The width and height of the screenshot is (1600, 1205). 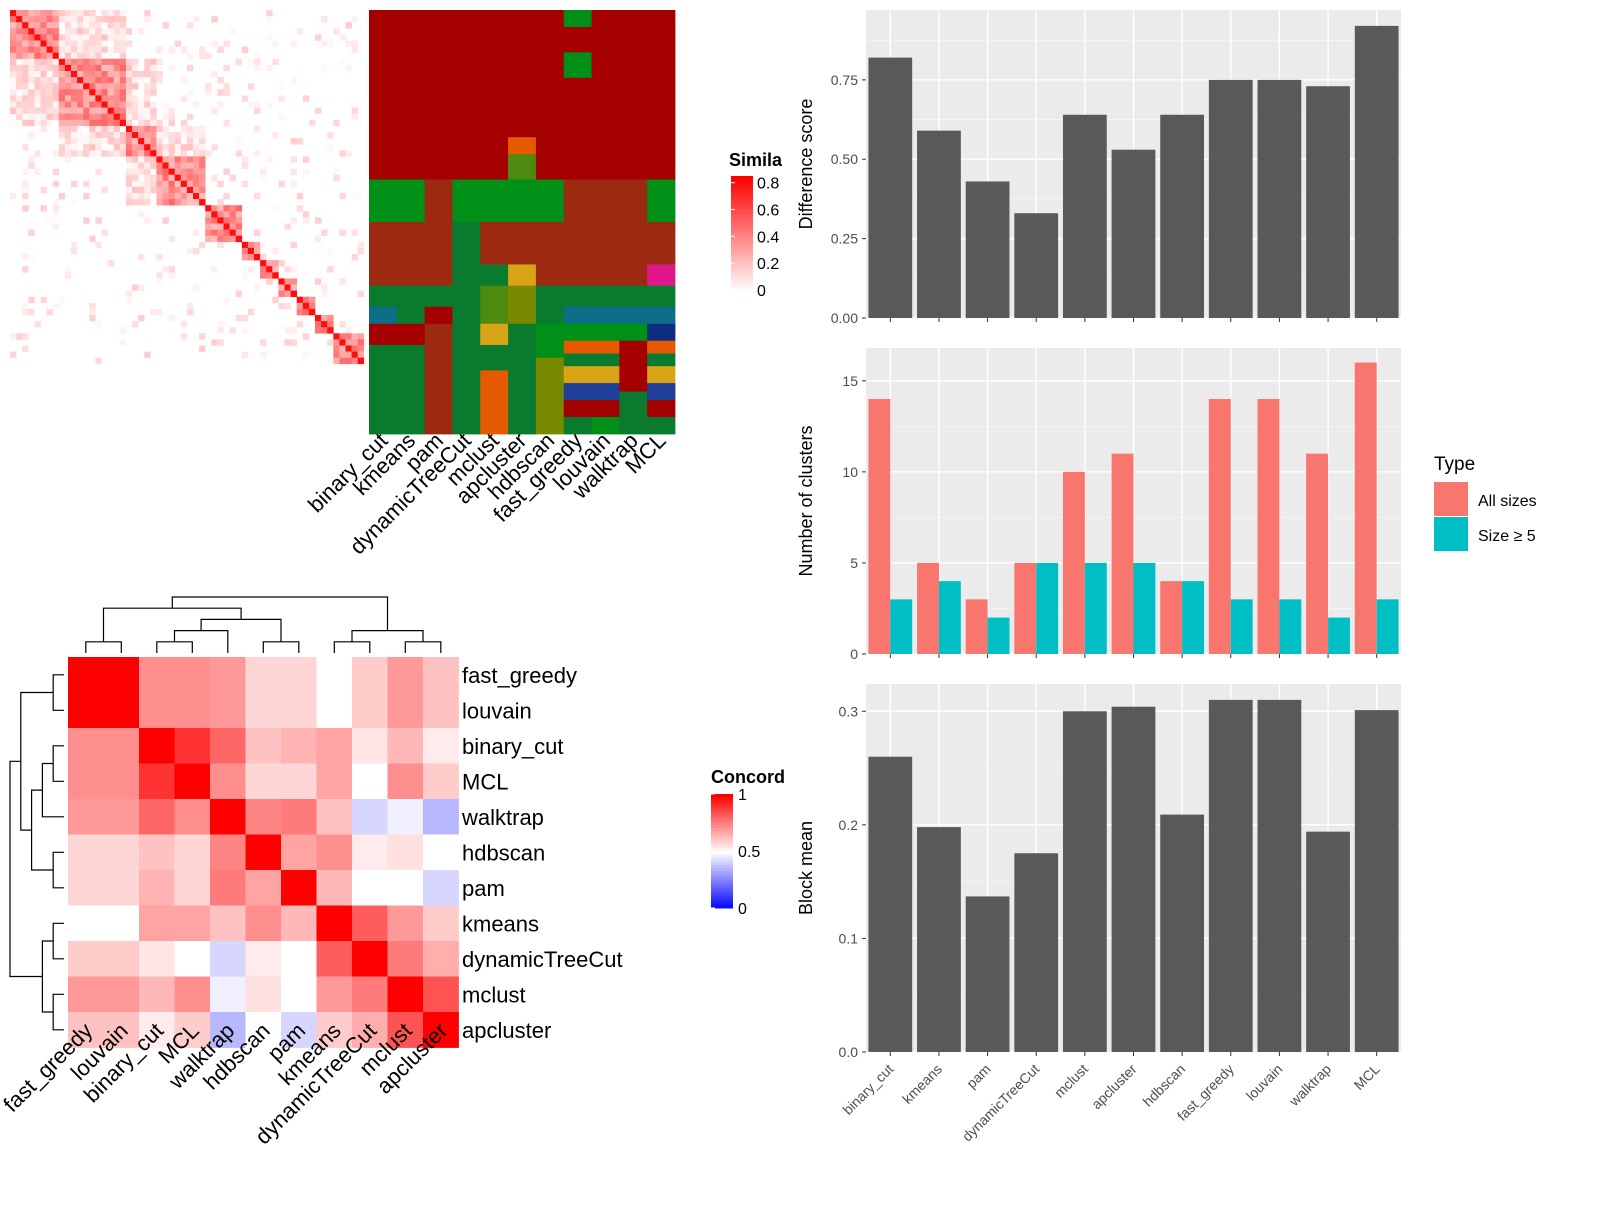 I want to click on y-tick-label: 0.1, so click(x=849, y=938).